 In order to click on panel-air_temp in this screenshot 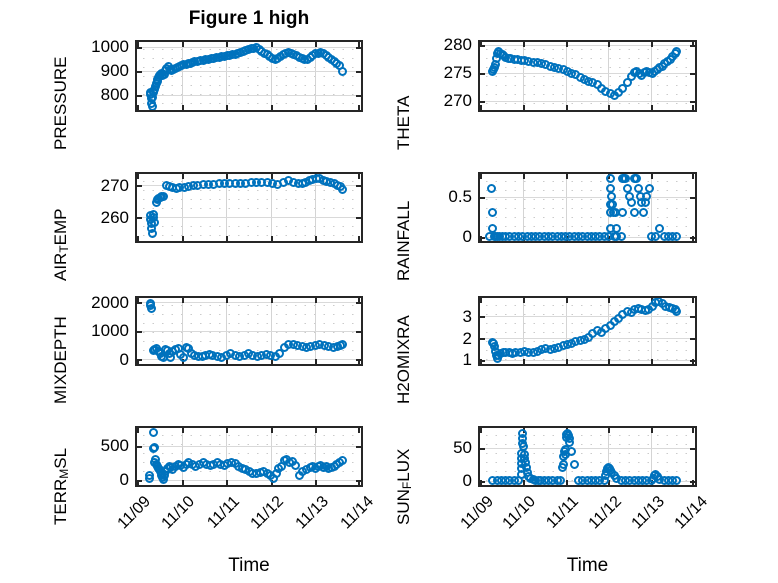, I will do `click(249, 207)`.